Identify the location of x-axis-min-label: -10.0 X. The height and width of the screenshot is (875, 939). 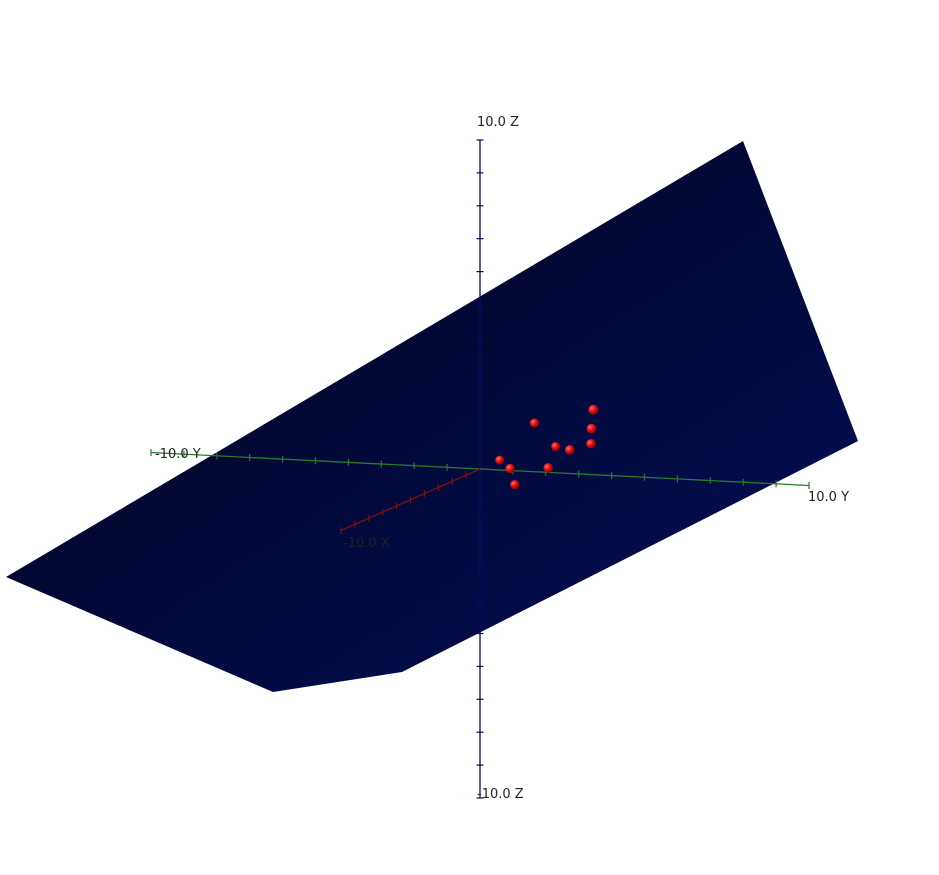
(366, 543).